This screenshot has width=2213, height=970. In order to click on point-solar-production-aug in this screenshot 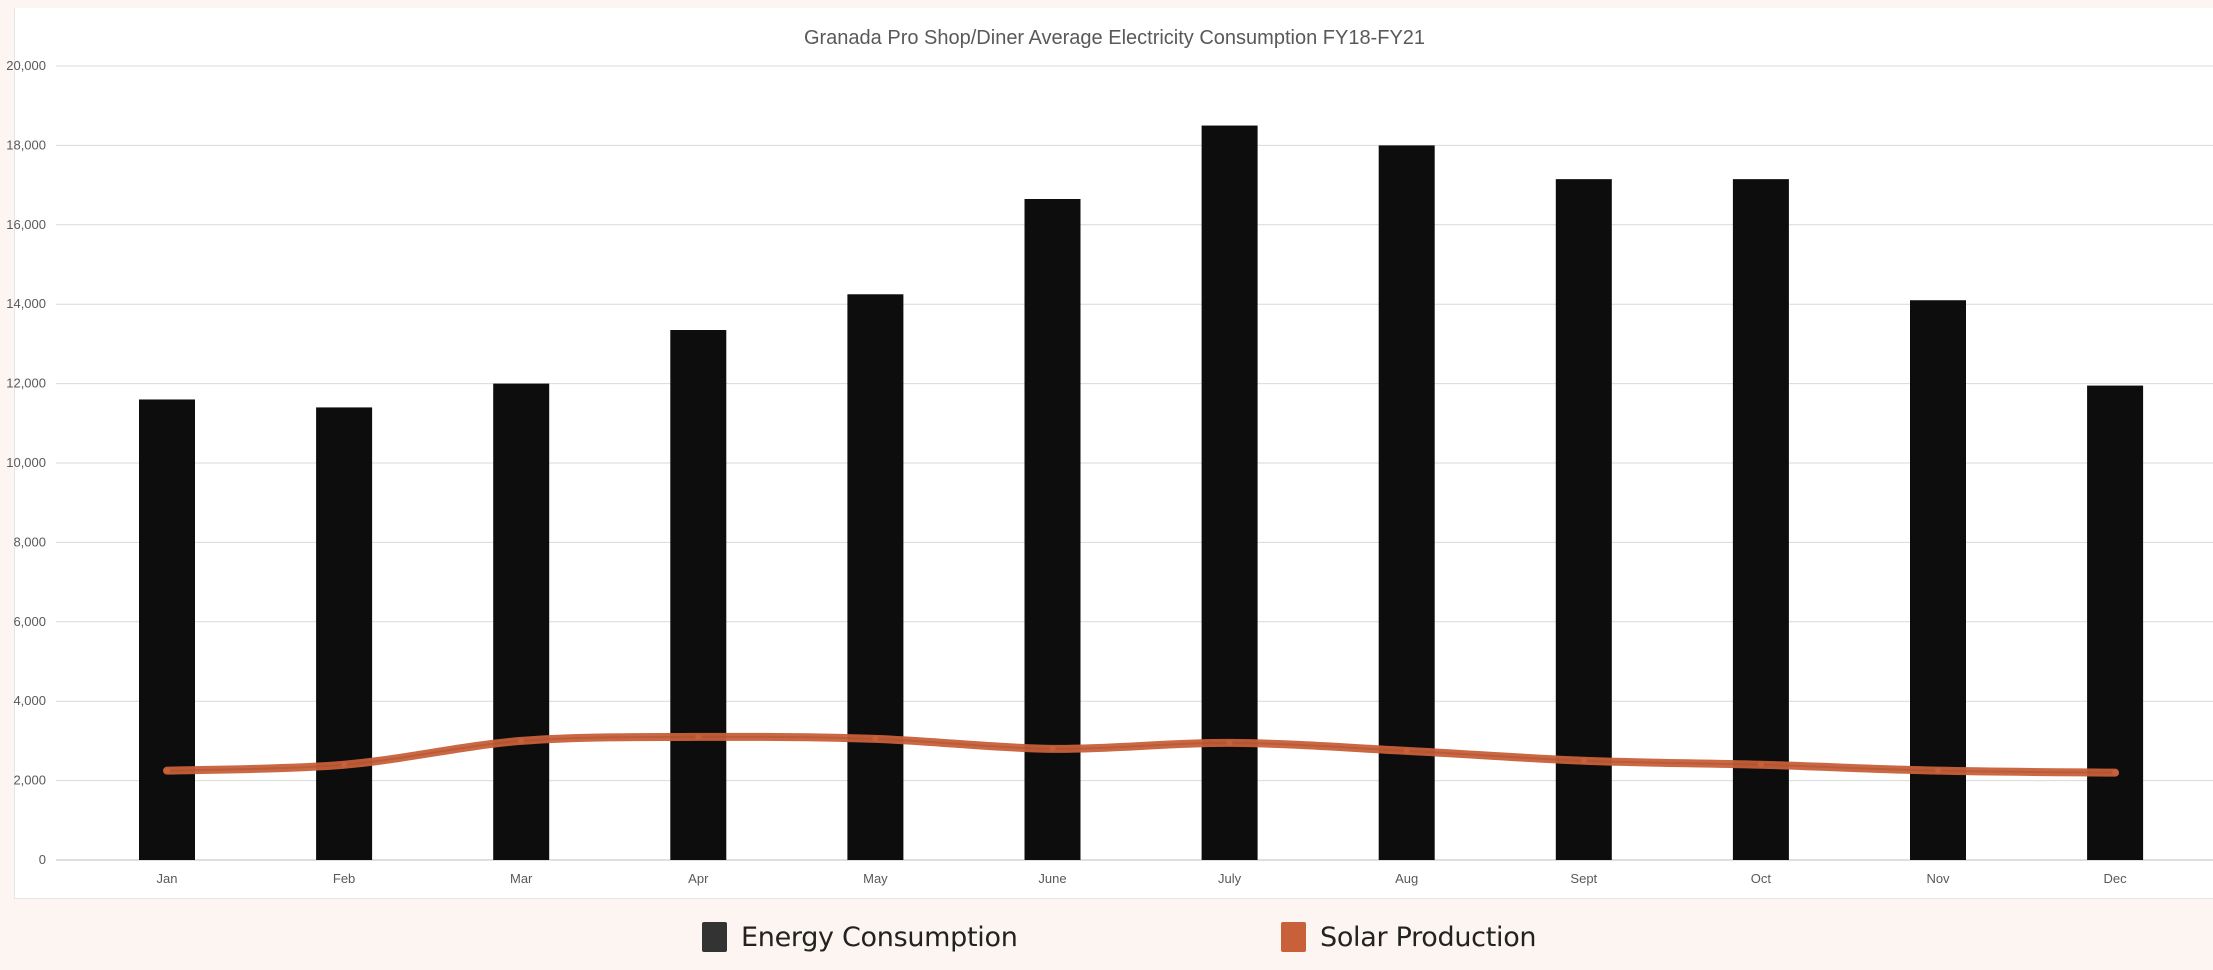, I will do `click(1407, 751)`.